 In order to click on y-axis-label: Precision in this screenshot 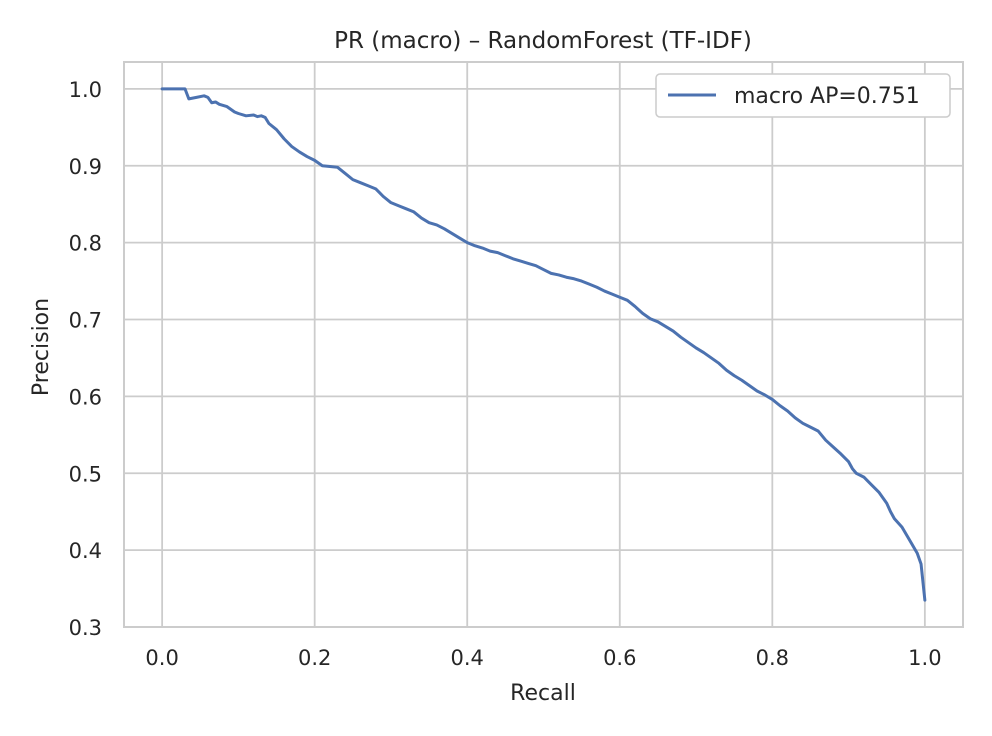, I will do `click(41, 347)`.